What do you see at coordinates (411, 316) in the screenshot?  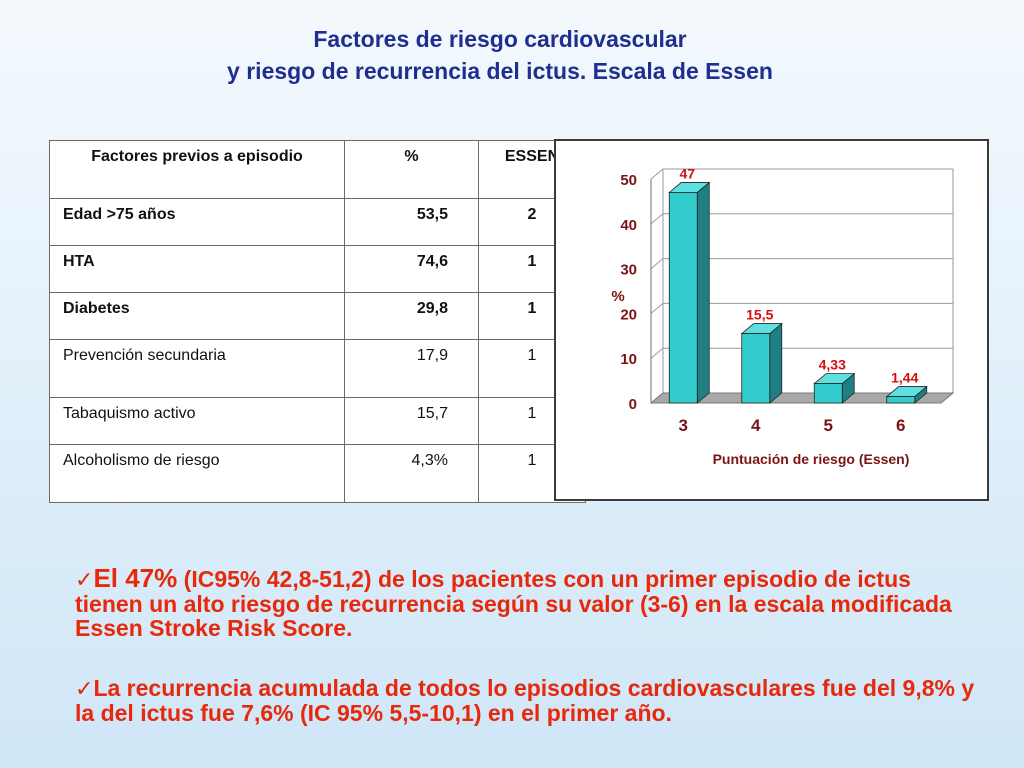 I see `percent-cell: 29,8` at bounding box center [411, 316].